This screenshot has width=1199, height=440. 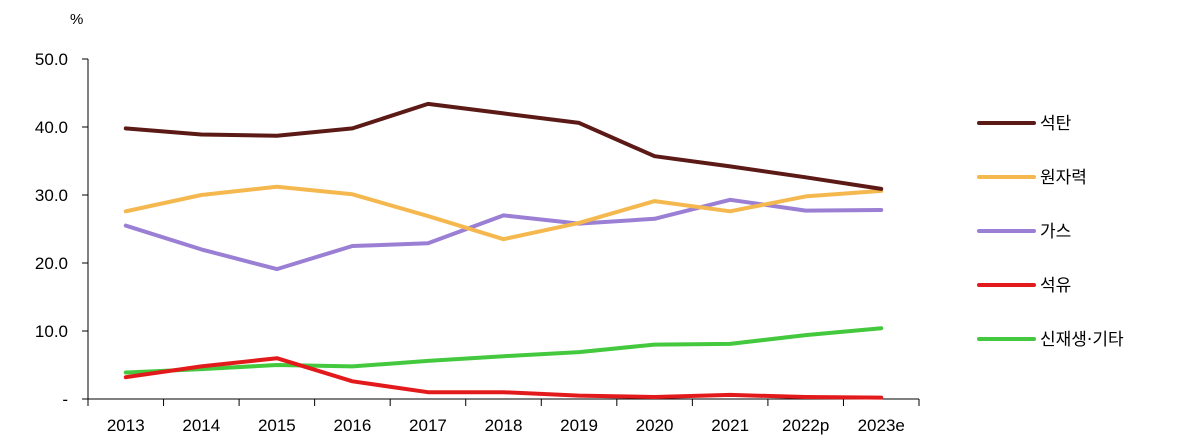 What do you see at coordinates (65, 399) in the screenshot?
I see `y-tick-label: -` at bounding box center [65, 399].